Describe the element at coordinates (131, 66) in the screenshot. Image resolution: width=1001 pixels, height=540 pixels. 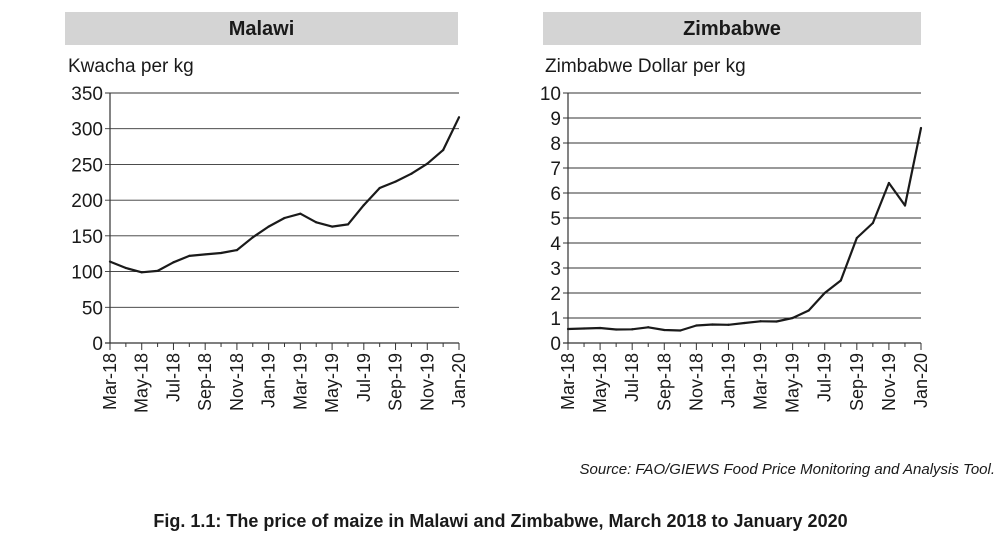
I see `y-axis-unit-label: Kwacha per kg` at that location.